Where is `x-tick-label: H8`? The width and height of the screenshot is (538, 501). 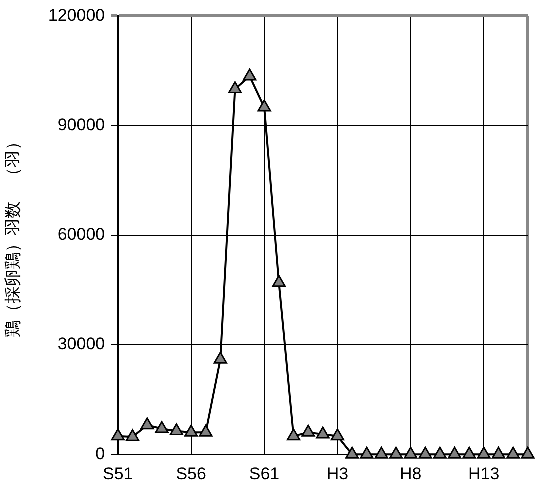 x-tick-label: H8 is located at coordinates (411, 474).